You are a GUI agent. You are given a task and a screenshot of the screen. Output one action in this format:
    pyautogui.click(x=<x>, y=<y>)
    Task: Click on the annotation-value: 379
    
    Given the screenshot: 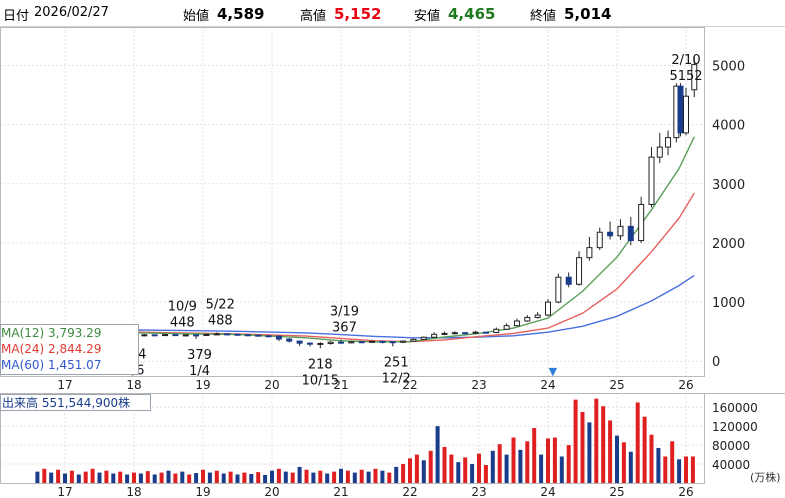 What is the action you would take?
    pyautogui.click(x=199, y=355)
    